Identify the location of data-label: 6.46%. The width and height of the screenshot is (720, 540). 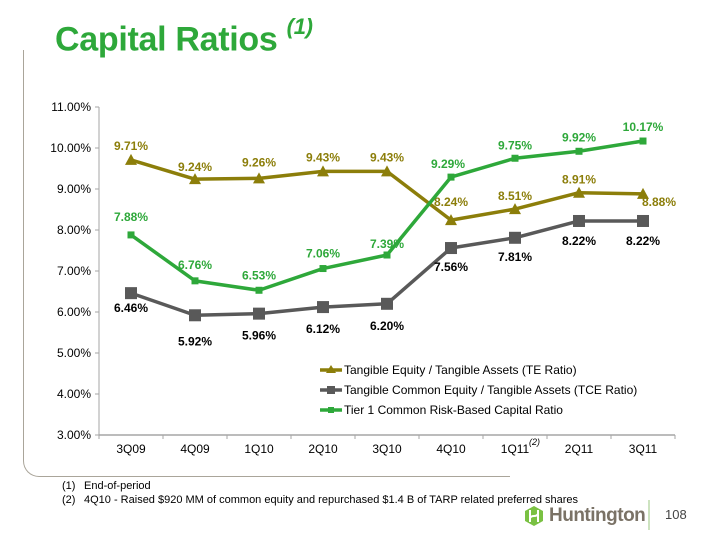
(131, 308).